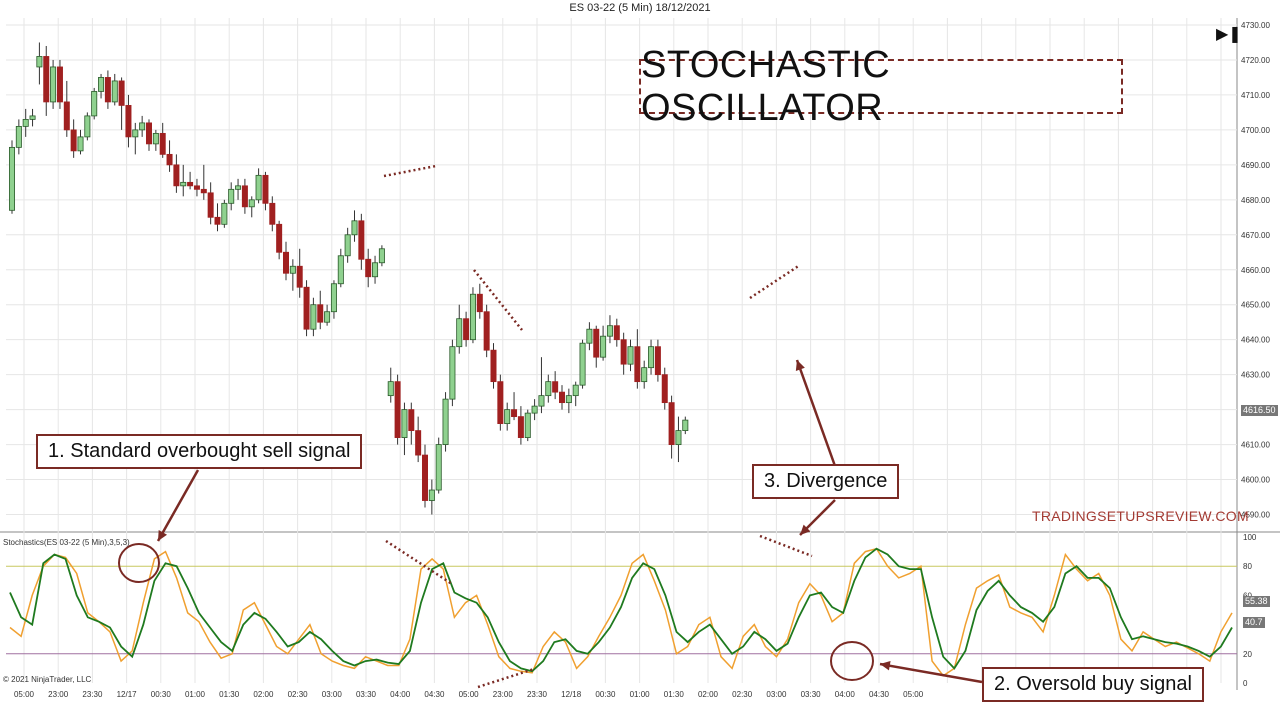 The height and width of the screenshot is (717, 1280). I want to click on price-tick-label: 4630.00, so click(1255, 375).